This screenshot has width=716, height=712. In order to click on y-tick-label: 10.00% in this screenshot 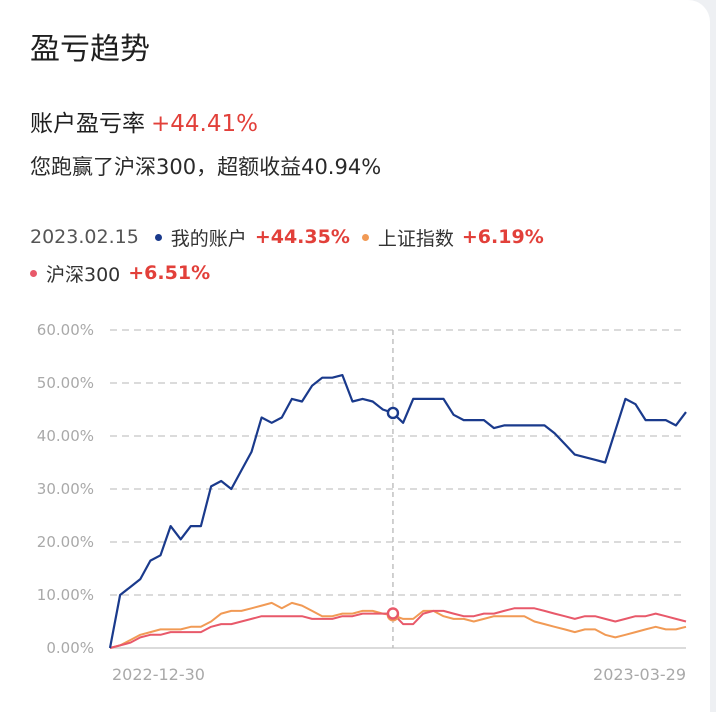, I will do `click(65, 595)`.